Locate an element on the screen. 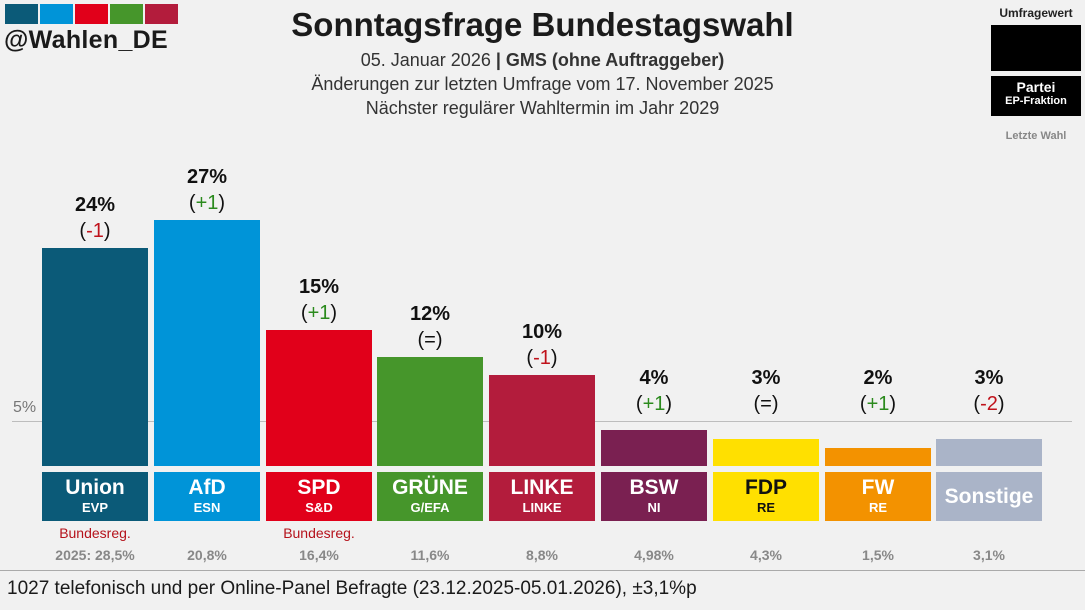 The height and width of the screenshot is (610, 1085). ep-fraction: ESN is located at coordinates (207, 507).